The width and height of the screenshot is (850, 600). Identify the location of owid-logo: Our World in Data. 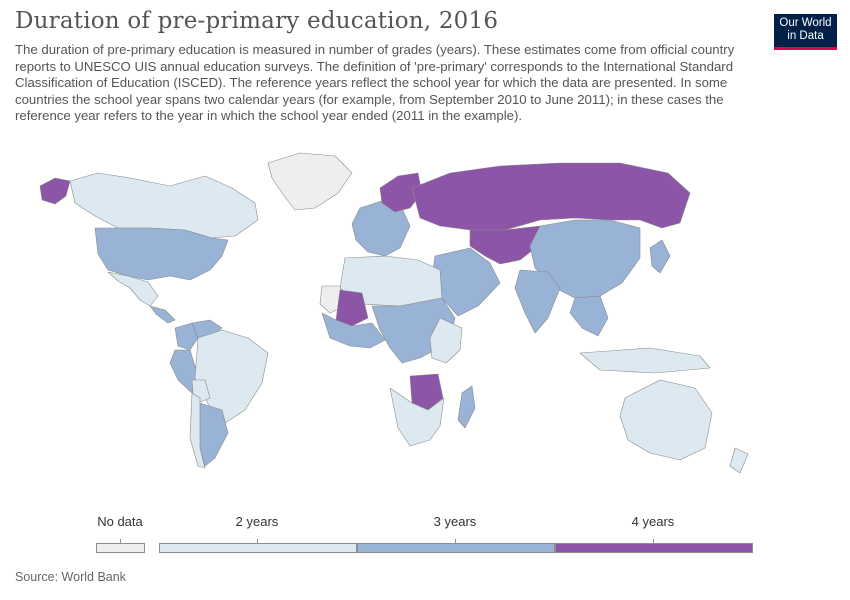
(805, 32).